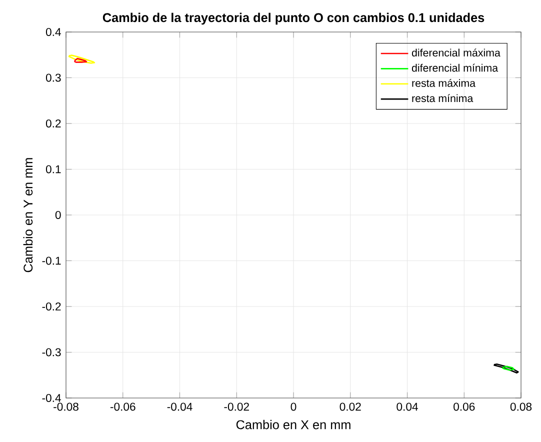 The width and height of the screenshot is (541, 442). Describe the element at coordinates (179, 406) in the screenshot. I see `x-tick-label: -0.04` at that location.